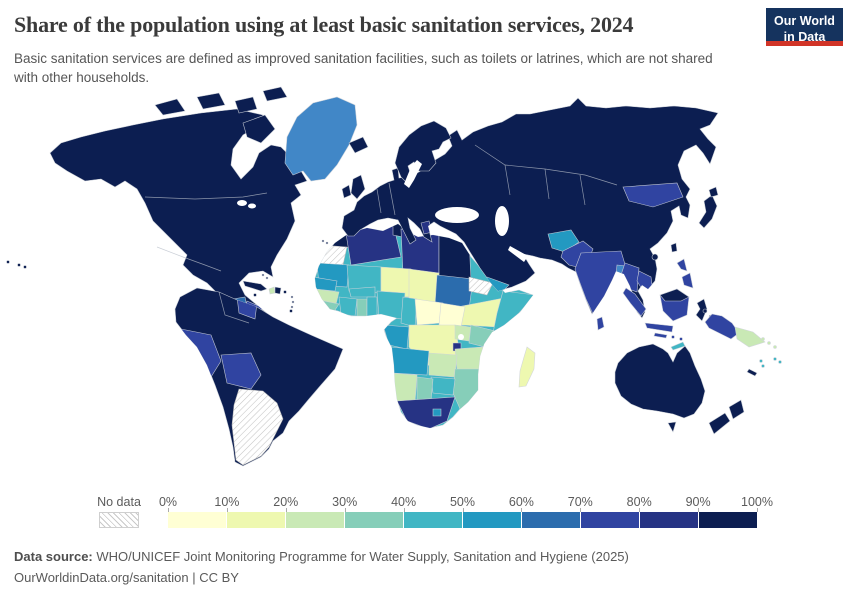 The width and height of the screenshot is (850, 600). What do you see at coordinates (452, 315) in the screenshot?
I see `region-south-sudan` at bounding box center [452, 315].